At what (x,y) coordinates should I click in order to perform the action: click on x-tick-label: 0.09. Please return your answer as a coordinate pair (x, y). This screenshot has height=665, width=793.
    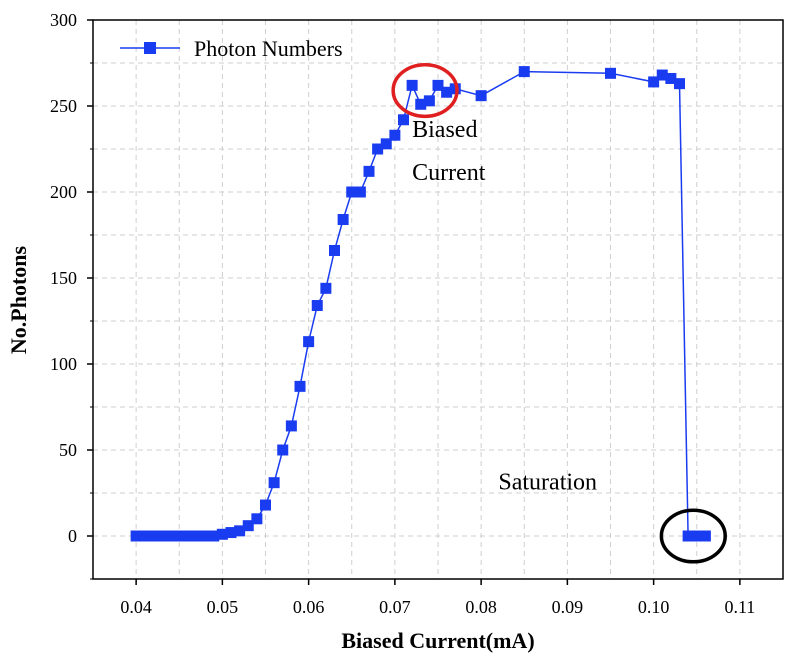
    Looking at the image, I should click on (568, 607).